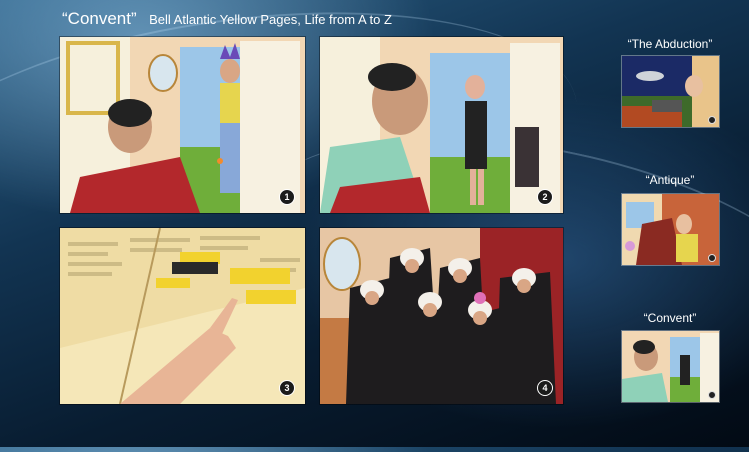 This screenshot has width=749, height=452. Describe the element at coordinates (670, 180) in the screenshot. I see `sidebar-label-antique: “Antique”` at that location.